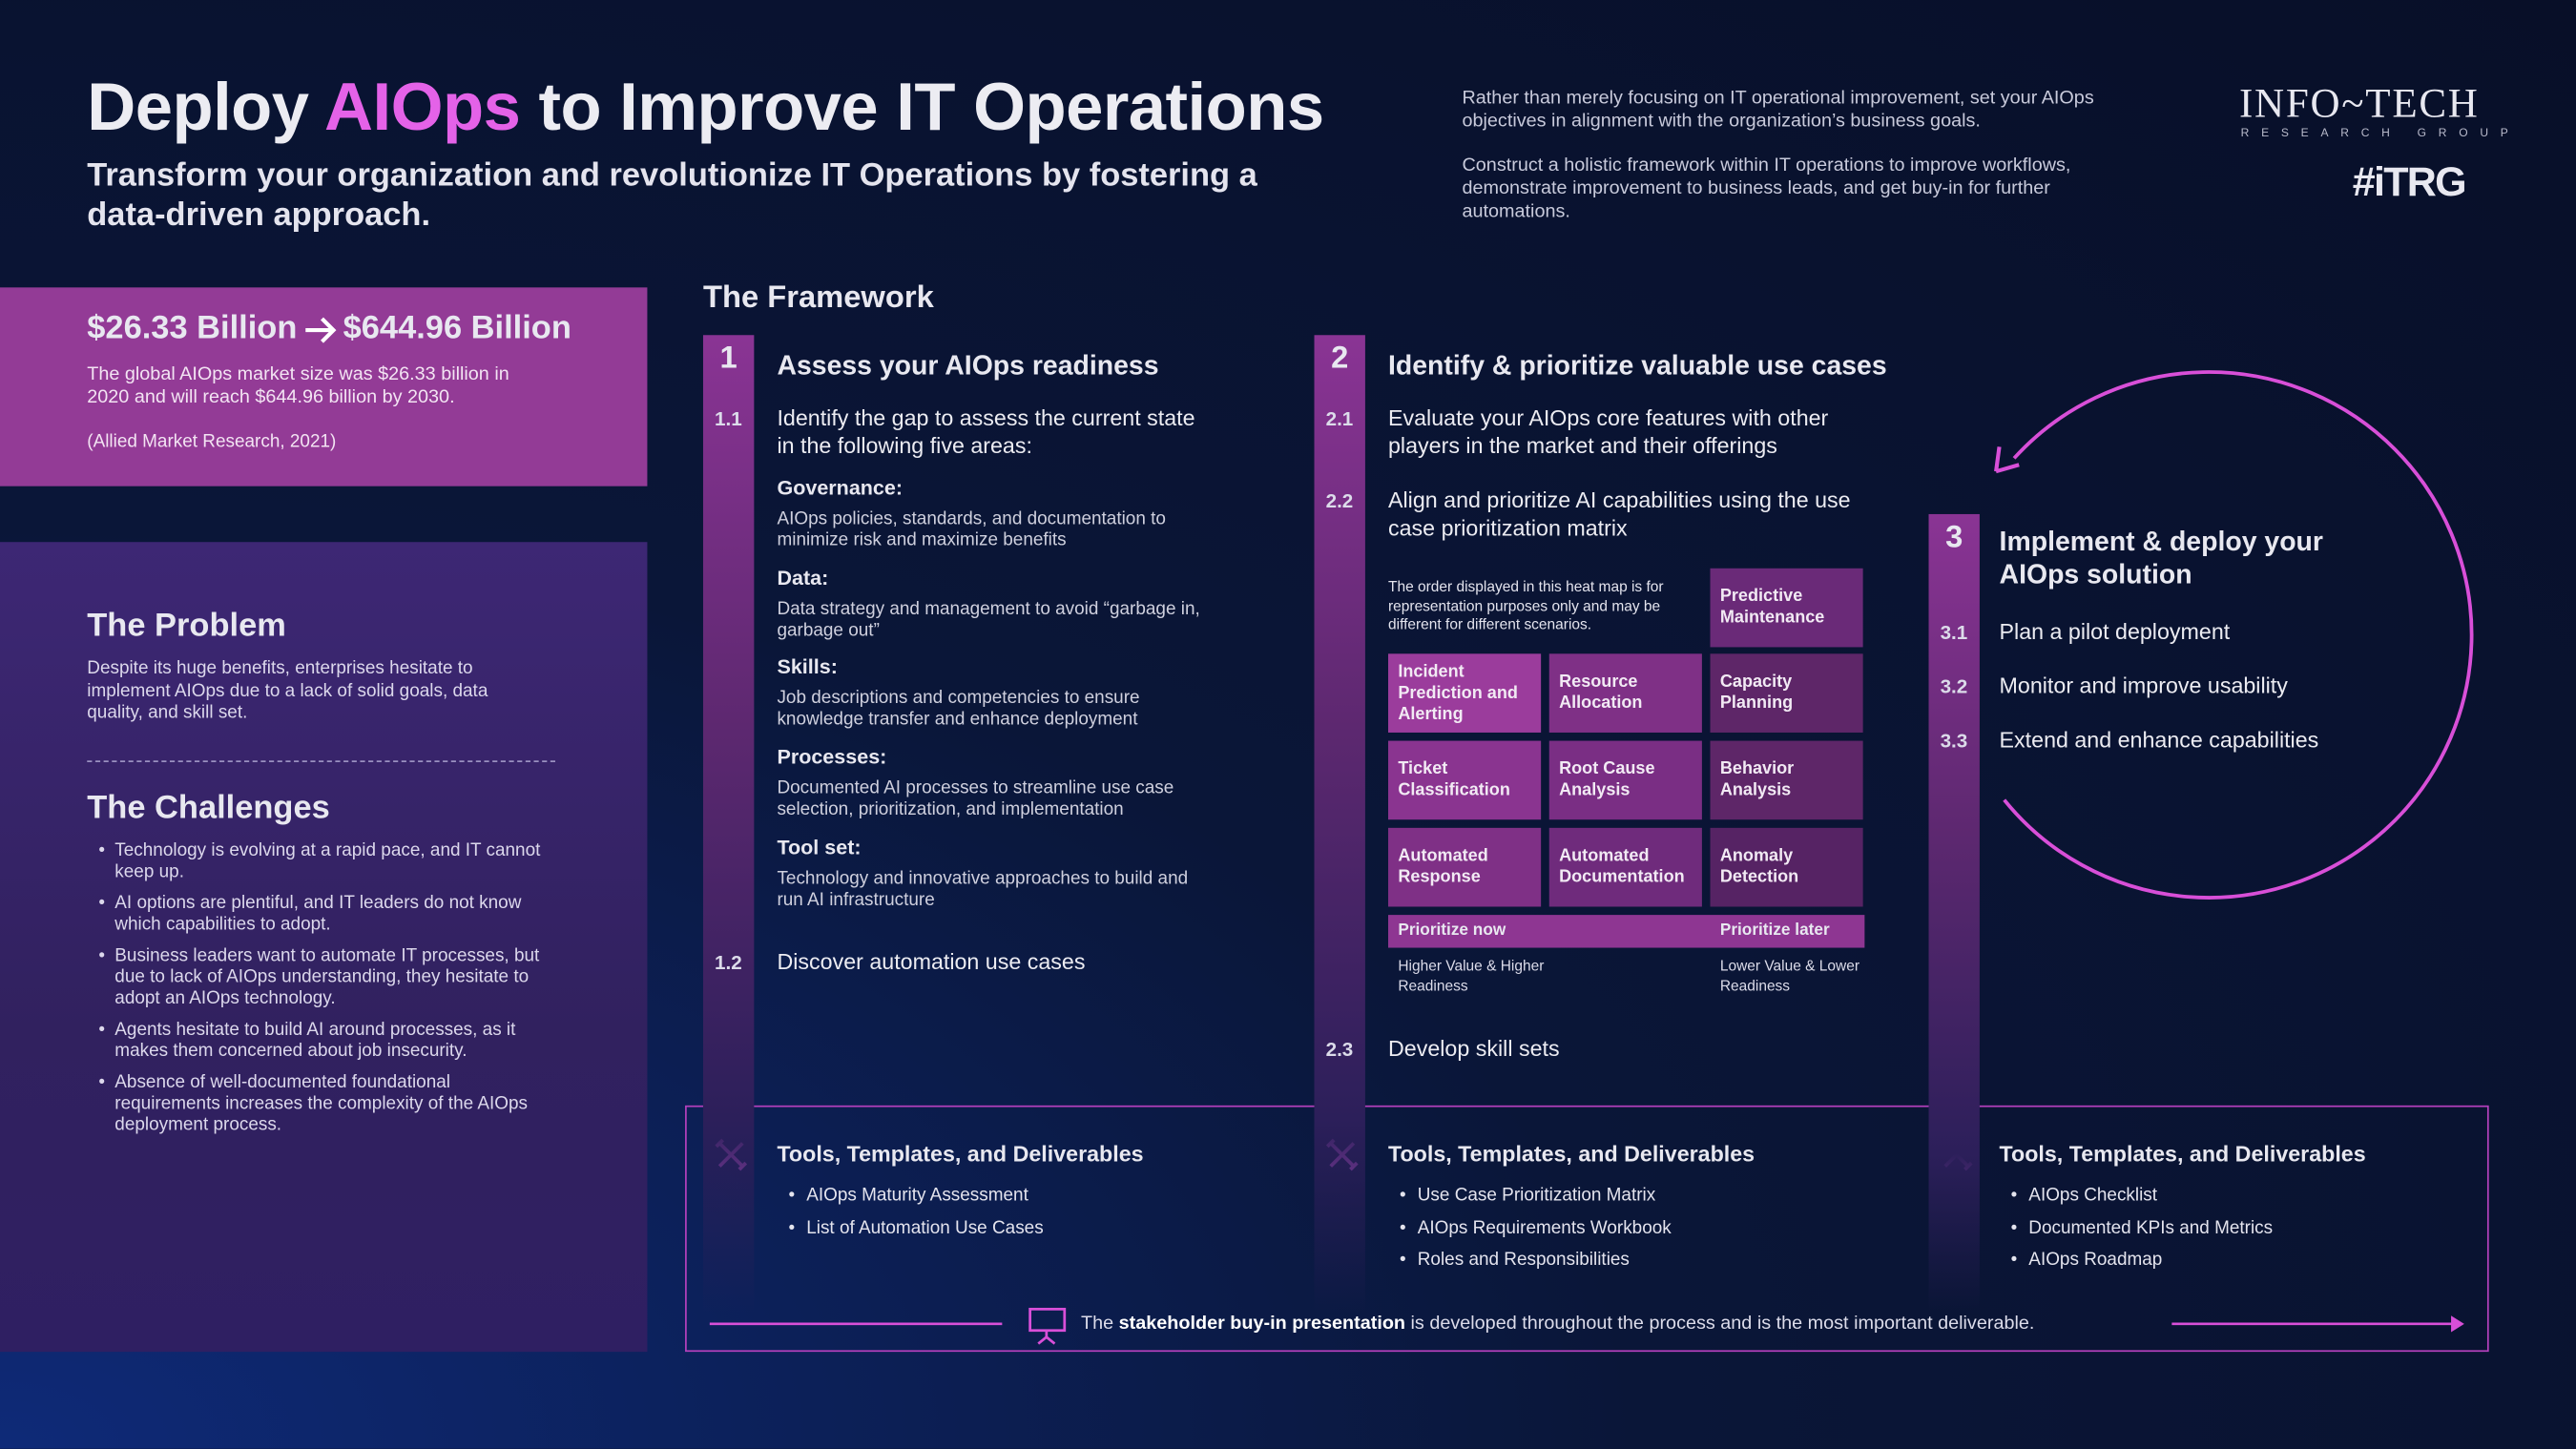 The image size is (2576, 1449). Describe the element at coordinates (1474, 1049) in the screenshot. I see `step-text: Develop skill sets` at that location.